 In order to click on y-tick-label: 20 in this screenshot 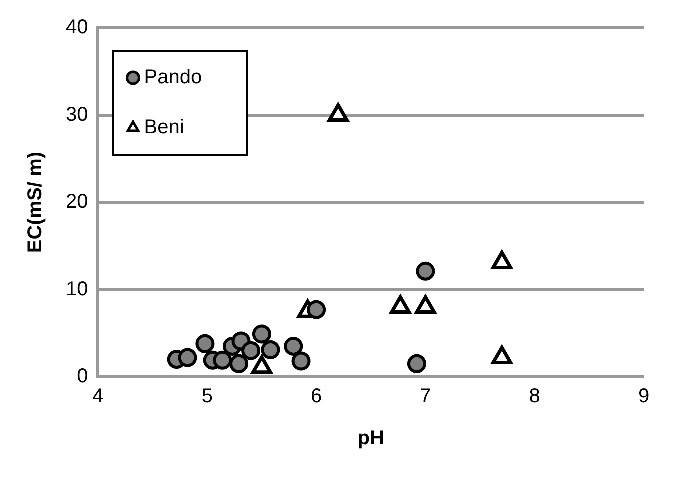, I will do `click(77, 202)`.